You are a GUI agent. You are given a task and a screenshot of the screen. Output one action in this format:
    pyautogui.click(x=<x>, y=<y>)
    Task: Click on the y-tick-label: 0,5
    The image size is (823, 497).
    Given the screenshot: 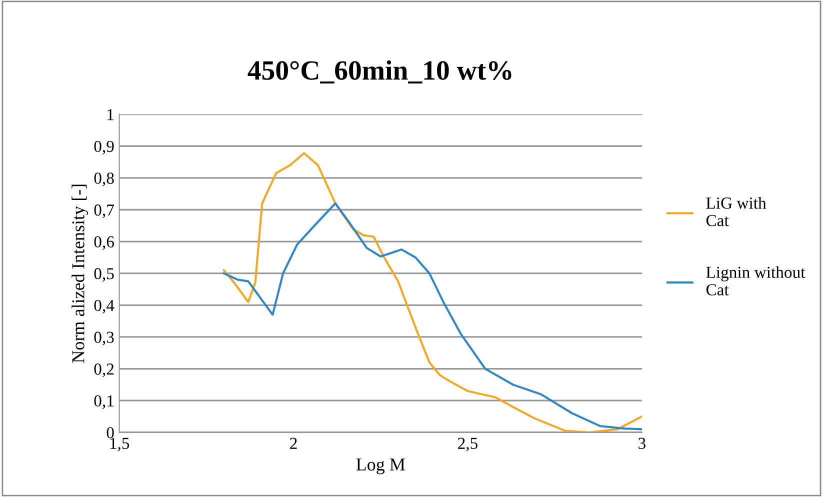 What is the action you would take?
    pyautogui.click(x=104, y=275)
    